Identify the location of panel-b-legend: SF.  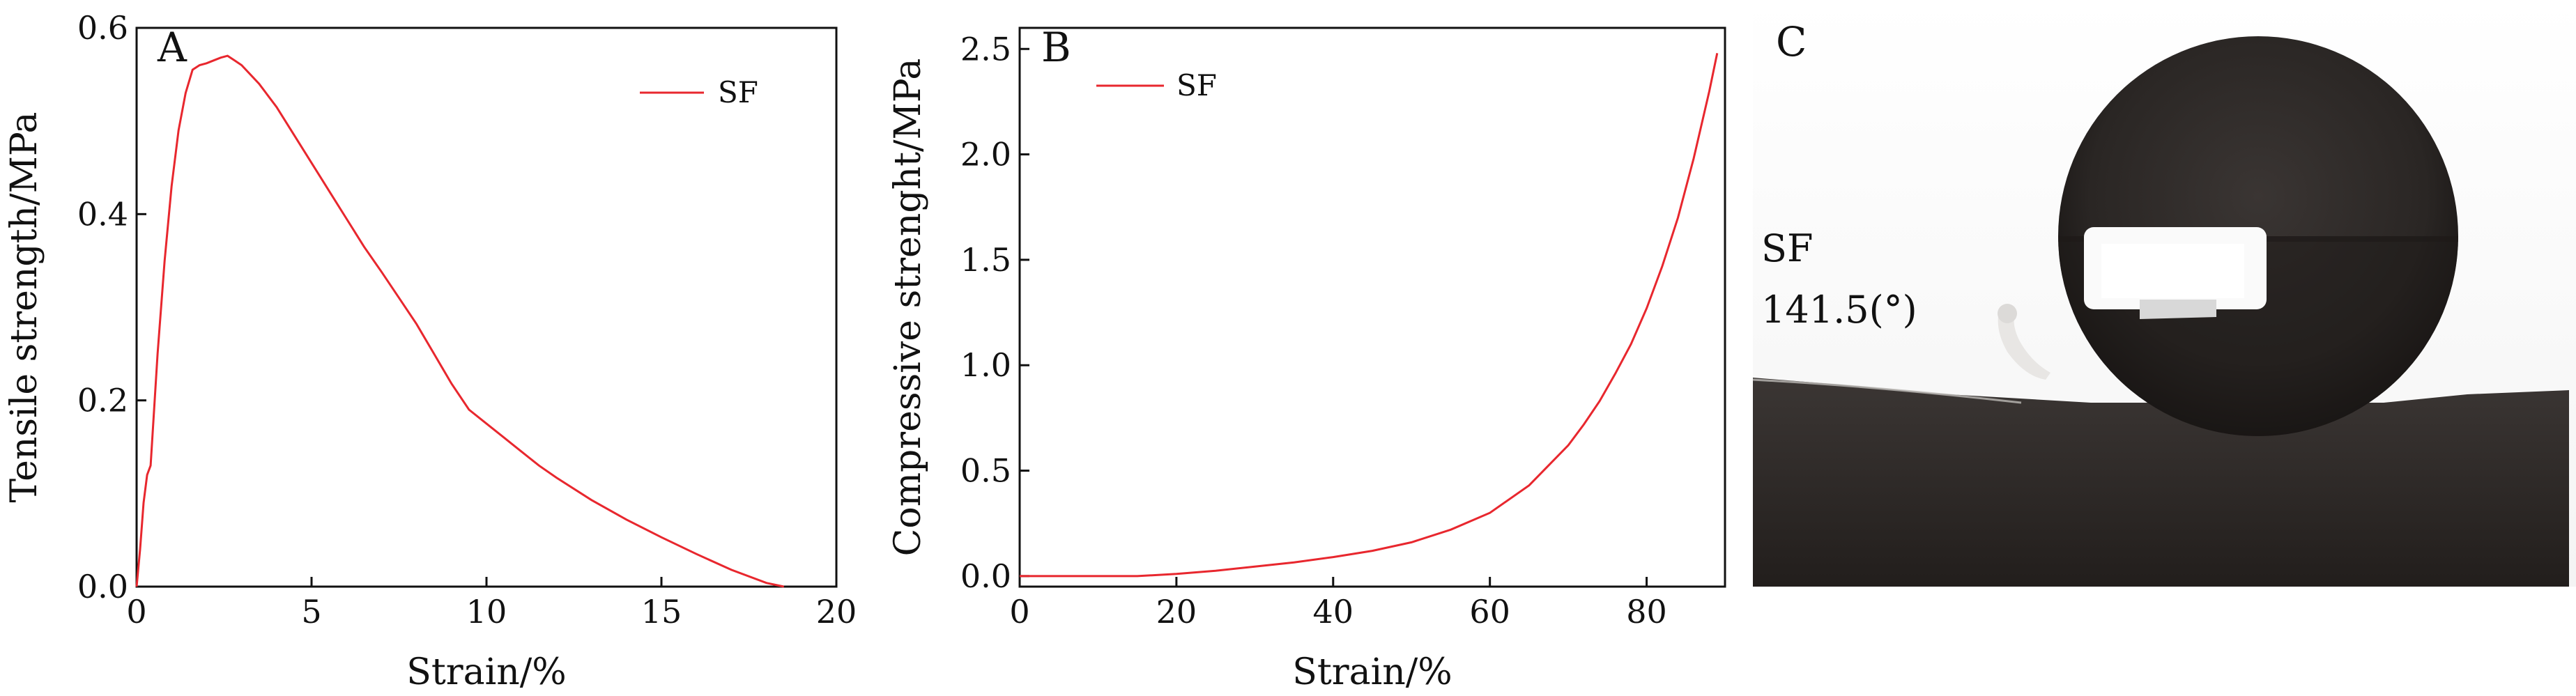
(1156, 85).